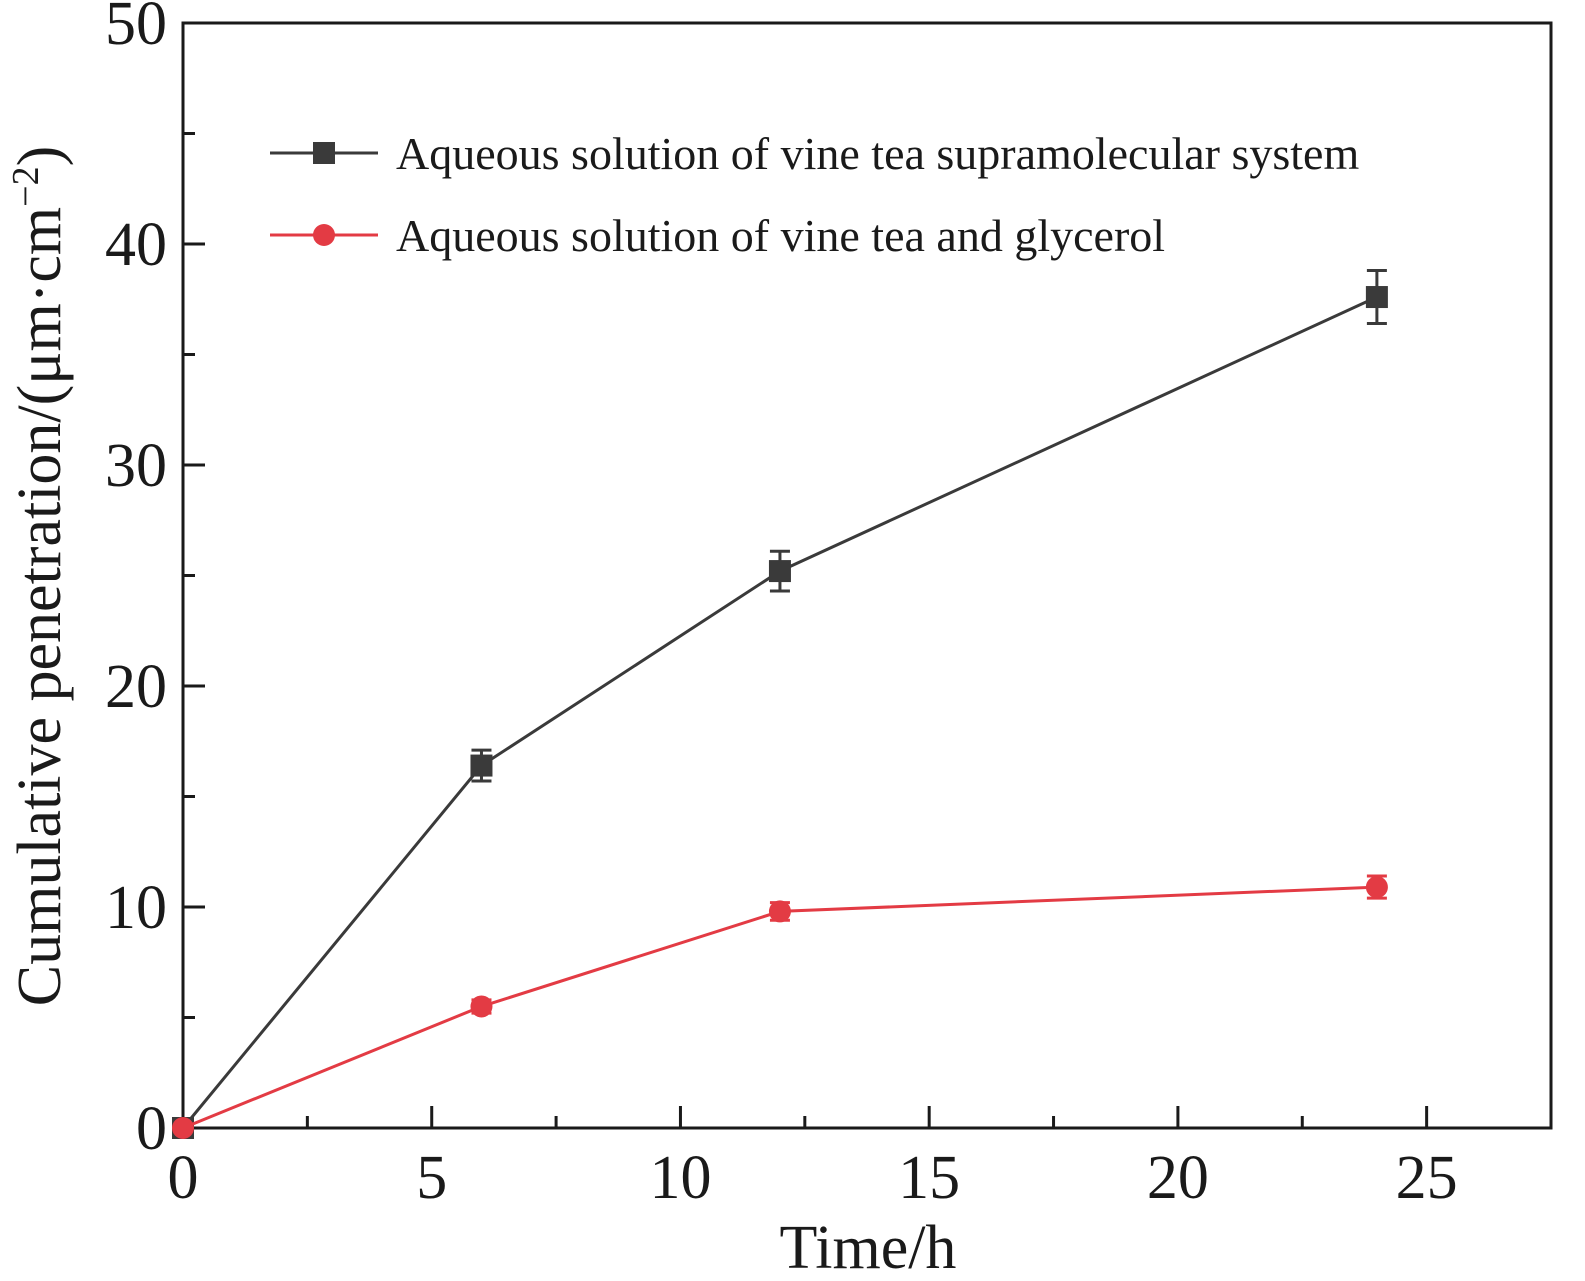  What do you see at coordinates (183, 1178) in the screenshot?
I see `x-tick-label: 0` at bounding box center [183, 1178].